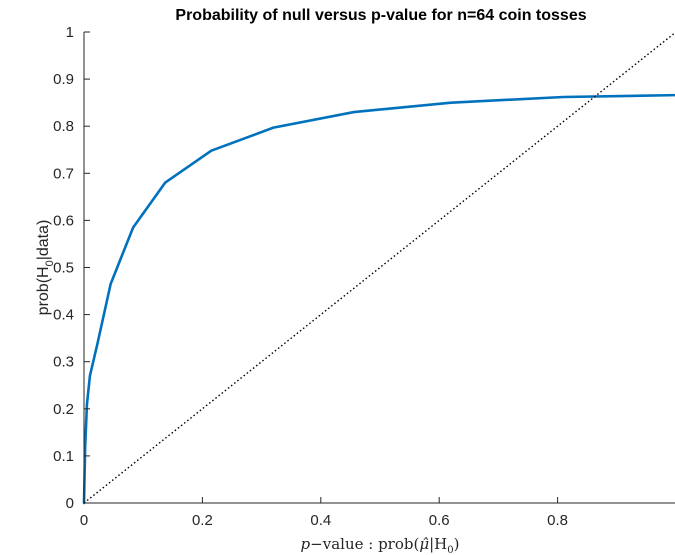 The image size is (675, 555). What do you see at coordinates (63, 220) in the screenshot?
I see `y-tick-label: 0.6` at bounding box center [63, 220].